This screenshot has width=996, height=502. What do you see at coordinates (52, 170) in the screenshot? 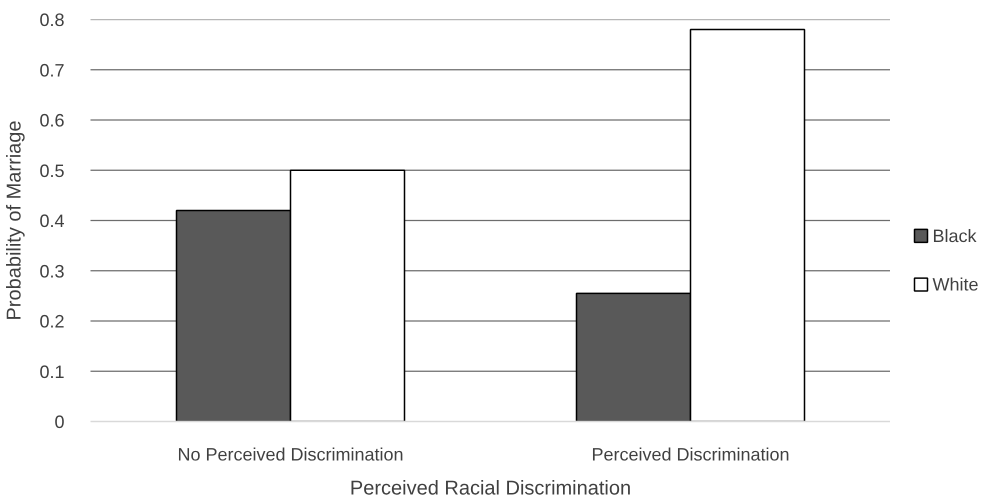
I see `y-tick-label: 0.5` at bounding box center [52, 170].